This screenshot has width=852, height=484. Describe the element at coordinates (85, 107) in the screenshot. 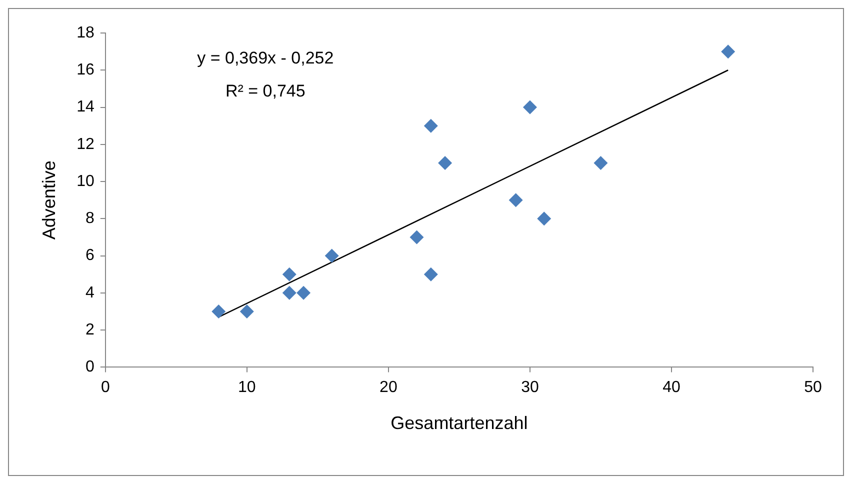

I see `y-tick-label: 14` at that location.